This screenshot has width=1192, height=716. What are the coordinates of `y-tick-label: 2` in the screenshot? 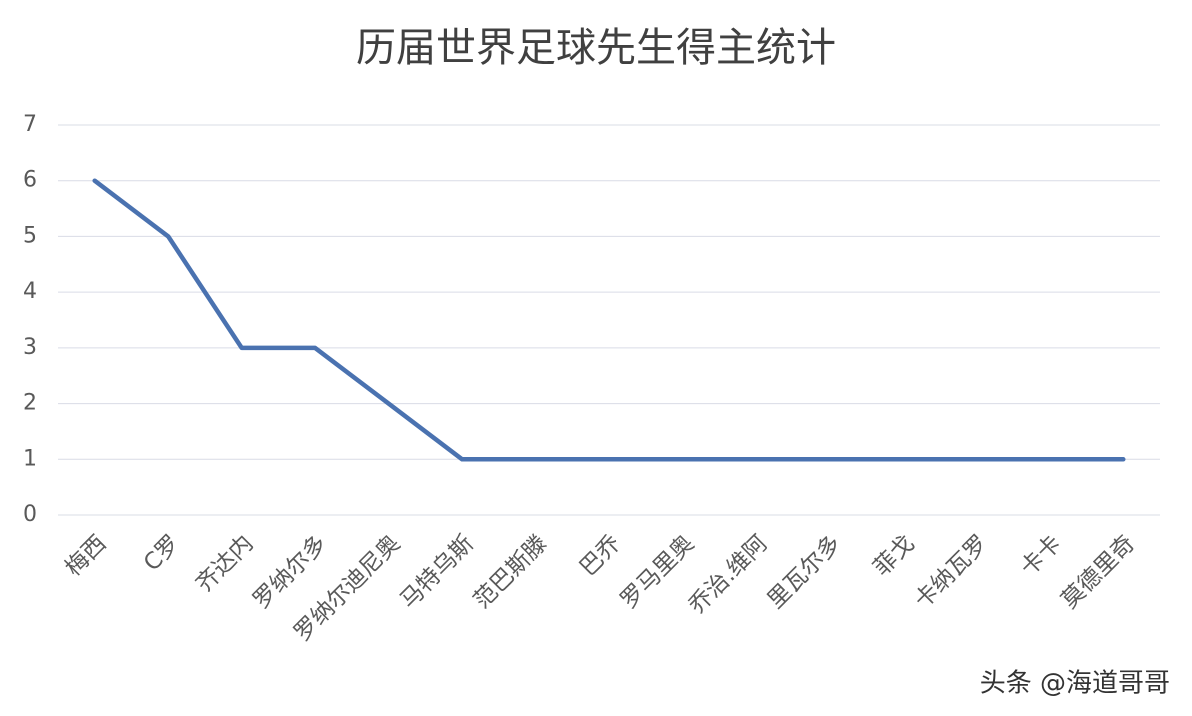 It's located at (30, 403).